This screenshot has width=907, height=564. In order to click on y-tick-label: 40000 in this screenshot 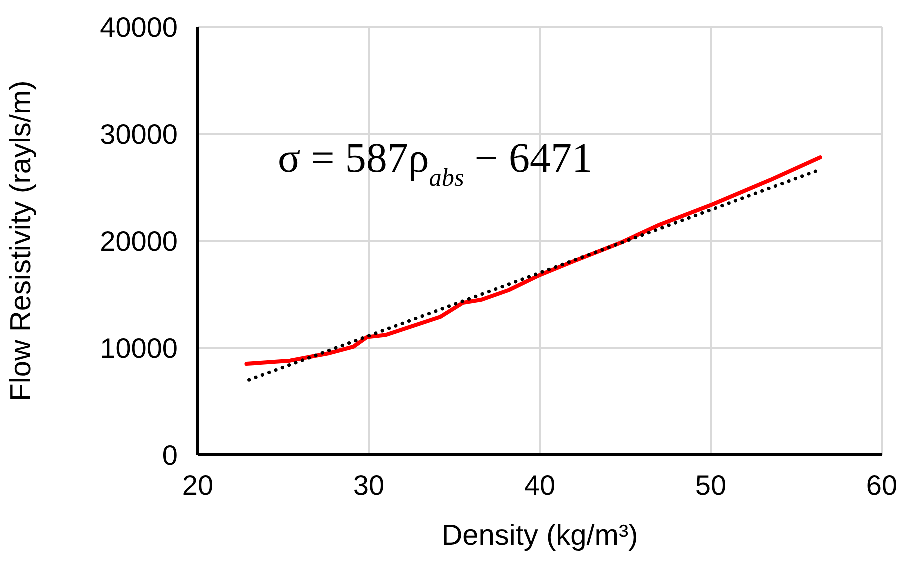, I will do `click(139, 27)`.